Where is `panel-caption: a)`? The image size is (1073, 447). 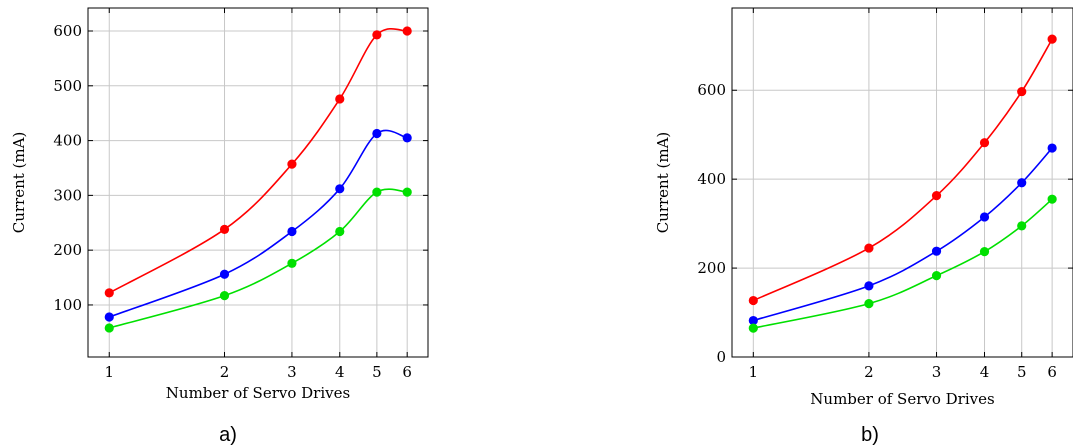 panel-caption: a) is located at coordinates (228, 435).